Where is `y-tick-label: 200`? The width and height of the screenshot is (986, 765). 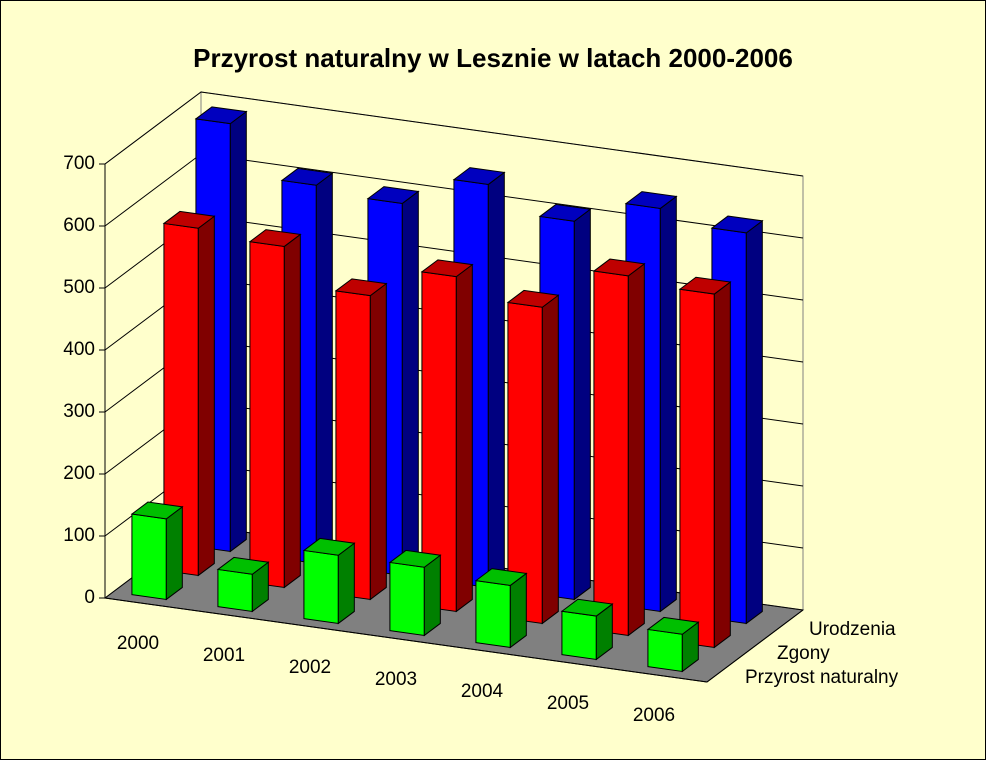
y-tick-label: 200 is located at coordinates (79, 473).